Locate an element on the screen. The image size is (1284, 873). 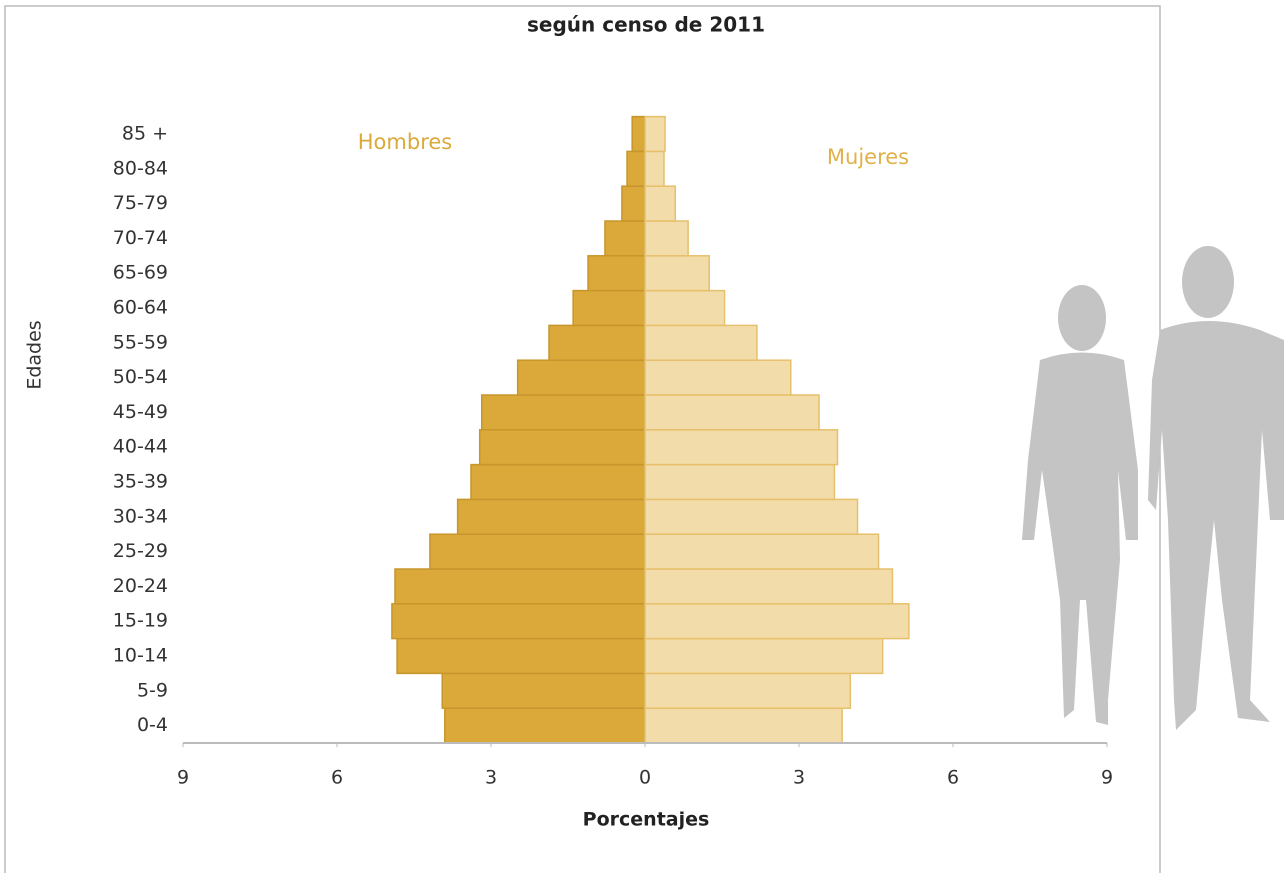
woman-head is located at coordinates (1082, 318).